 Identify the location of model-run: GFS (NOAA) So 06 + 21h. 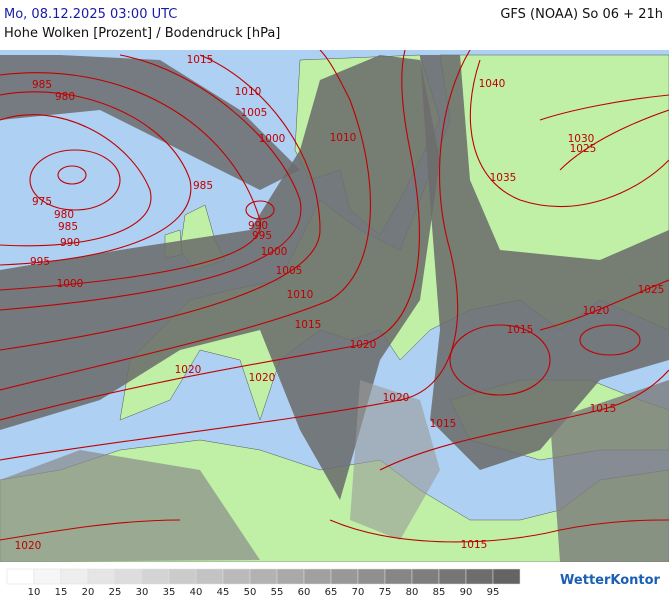
(581, 14).